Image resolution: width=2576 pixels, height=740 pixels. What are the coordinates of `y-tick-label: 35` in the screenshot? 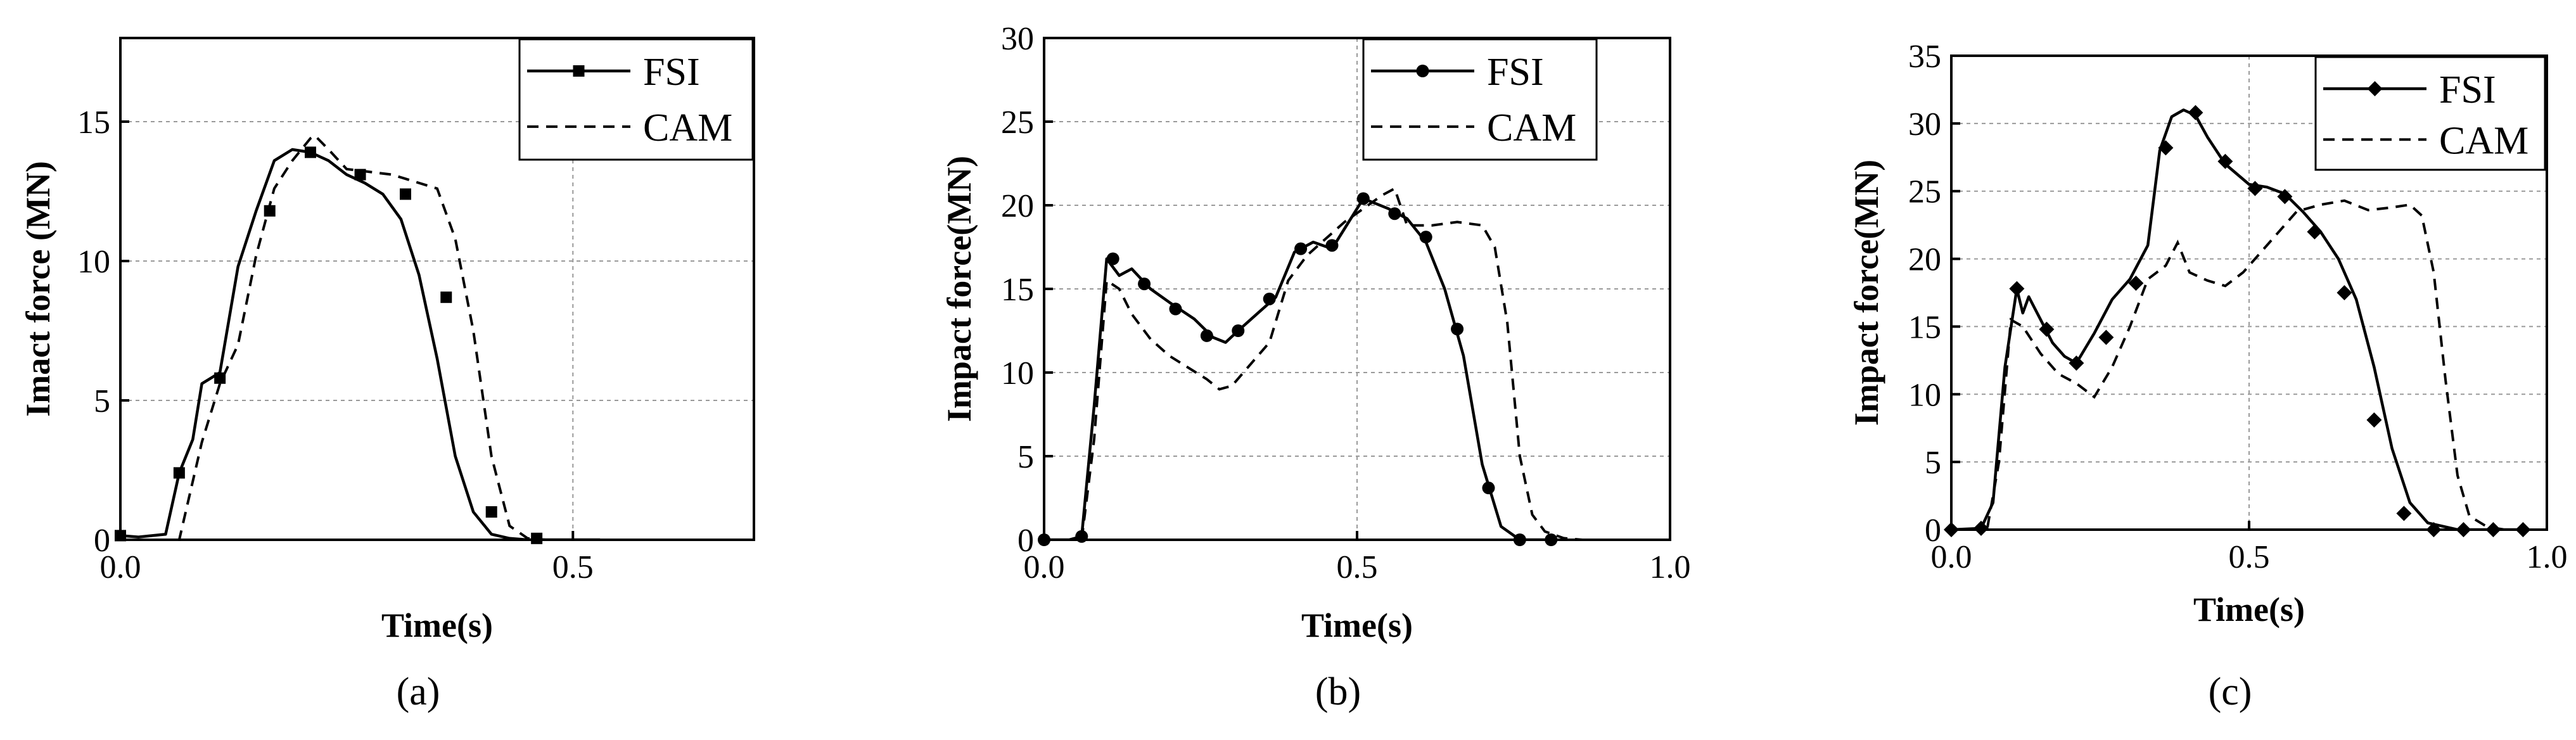 It's located at (1925, 57).